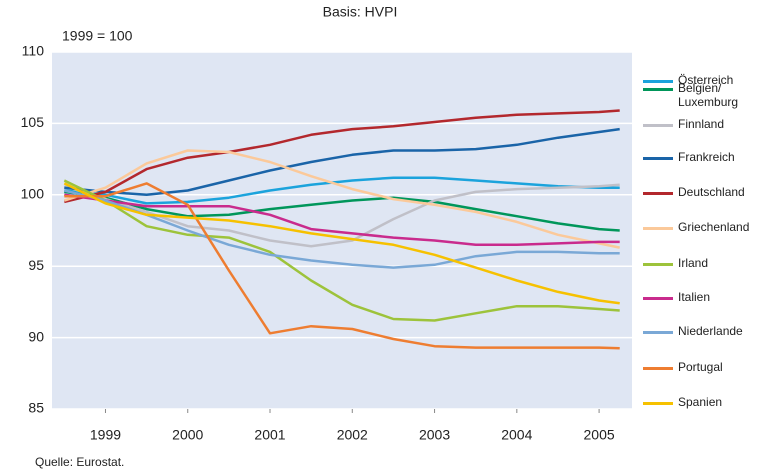 The image size is (767, 472). I want to click on x-tick-label: 2005, so click(599, 435).